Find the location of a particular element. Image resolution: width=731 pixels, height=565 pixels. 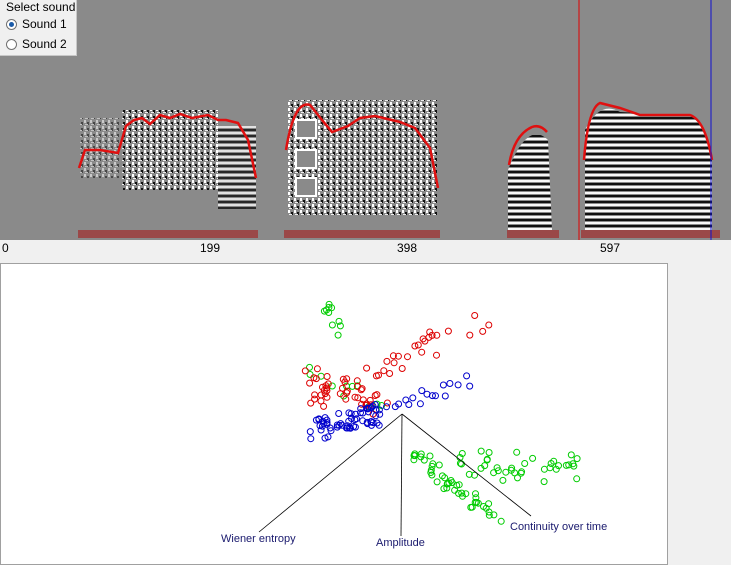

sound-2-option: Sound 2 is located at coordinates (36, 44).